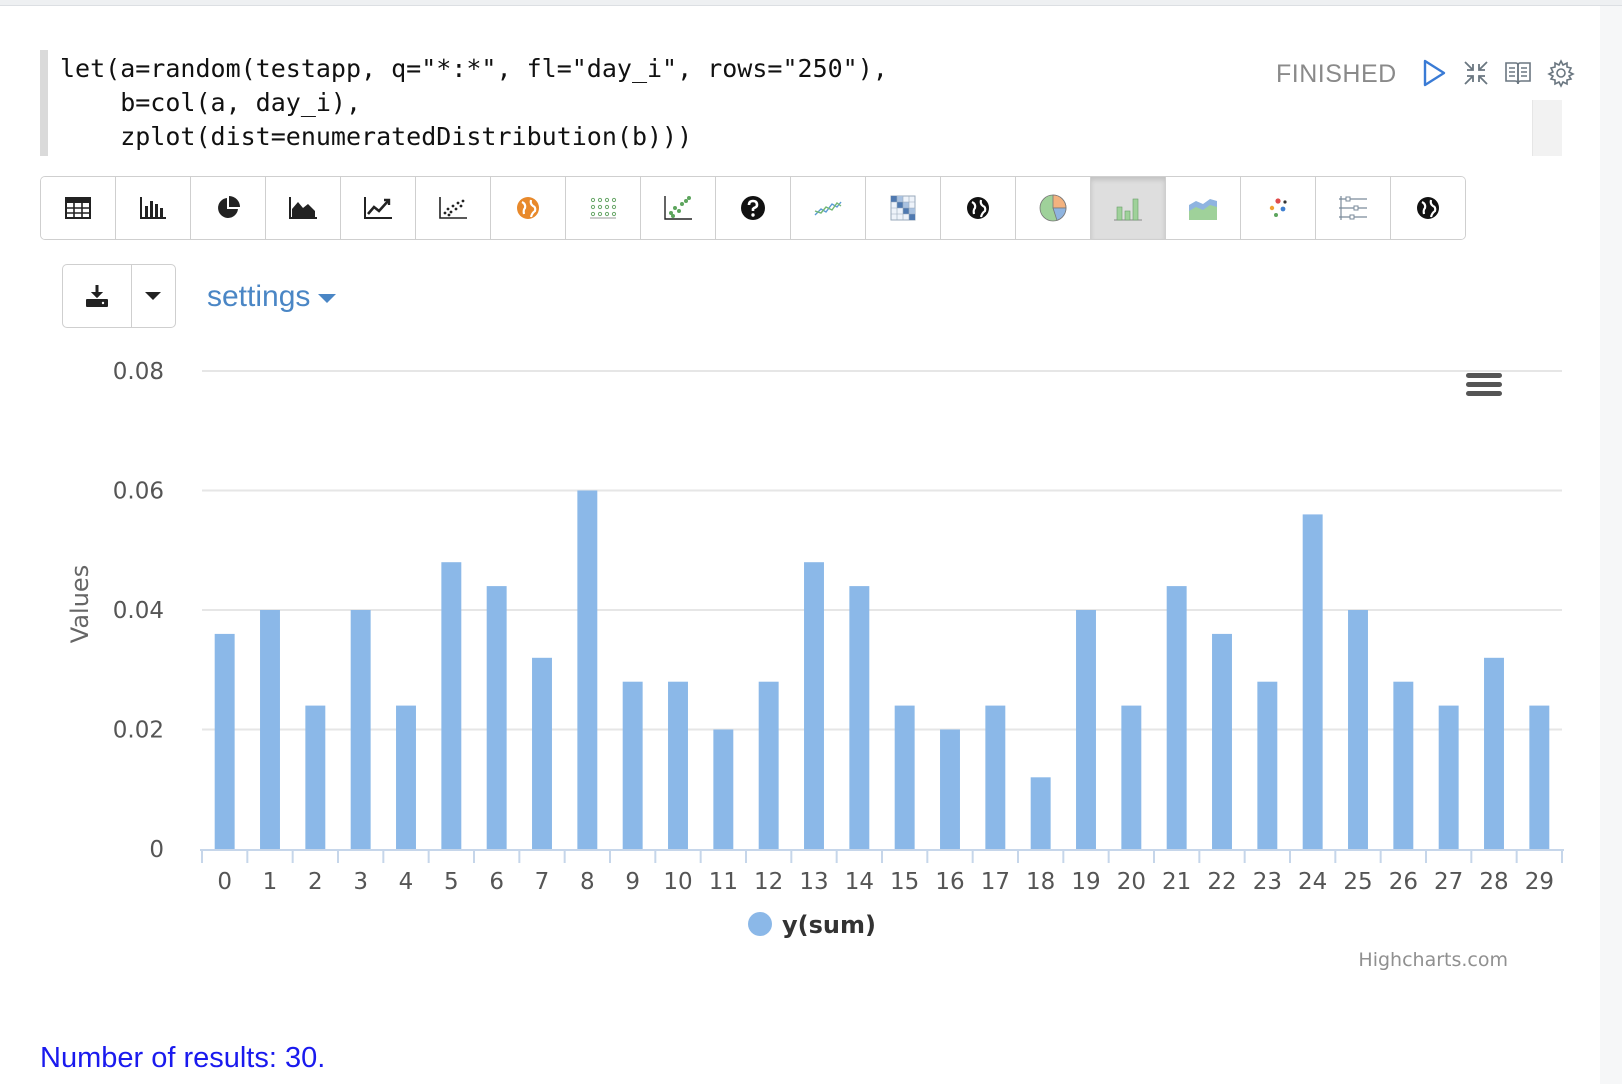 This screenshot has width=1622, height=1084. What do you see at coordinates (453, 208) in the screenshot?
I see `viz-scatter-button` at bounding box center [453, 208].